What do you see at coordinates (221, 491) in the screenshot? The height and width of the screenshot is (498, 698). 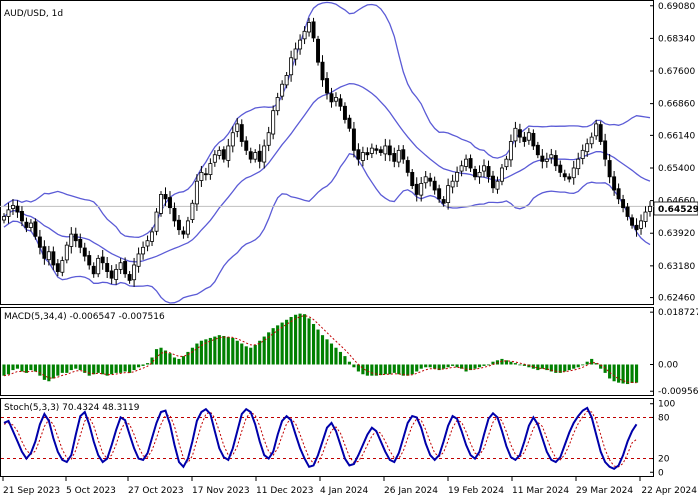 I see `x-axis-label: 17 Nov 2023` at bounding box center [221, 491].